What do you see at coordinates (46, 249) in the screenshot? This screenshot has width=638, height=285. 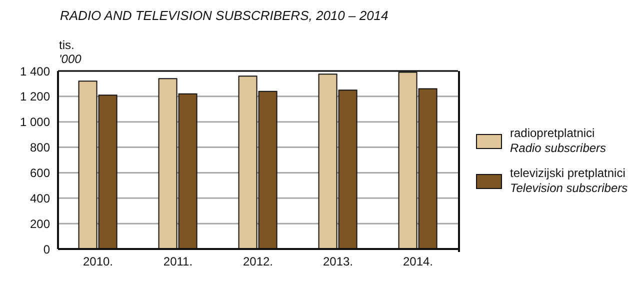 I see `y-tick-label: 0` at bounding box center [46, 249].